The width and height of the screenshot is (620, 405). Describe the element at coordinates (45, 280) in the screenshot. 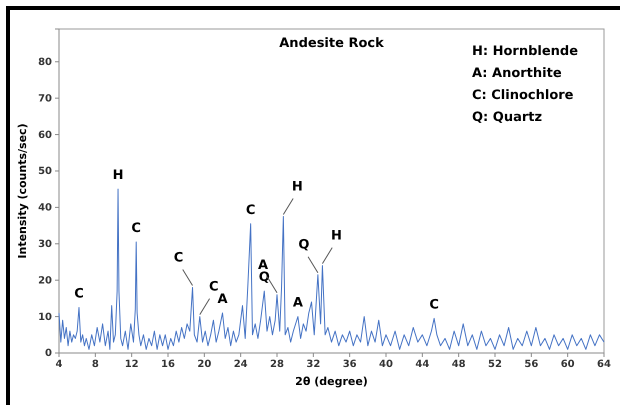

I see `y-tick-label: 20` at that location.